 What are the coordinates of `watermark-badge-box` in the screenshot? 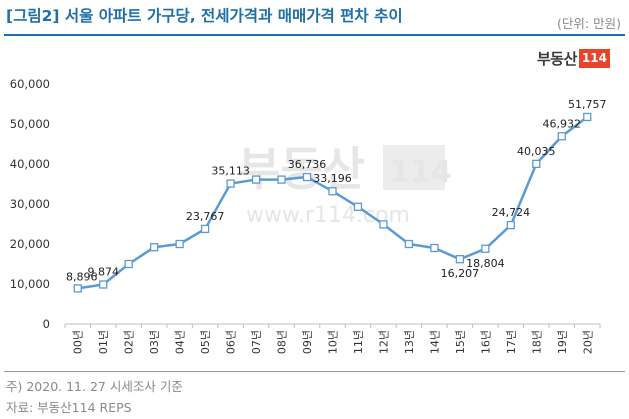 It's located at (414, 167).